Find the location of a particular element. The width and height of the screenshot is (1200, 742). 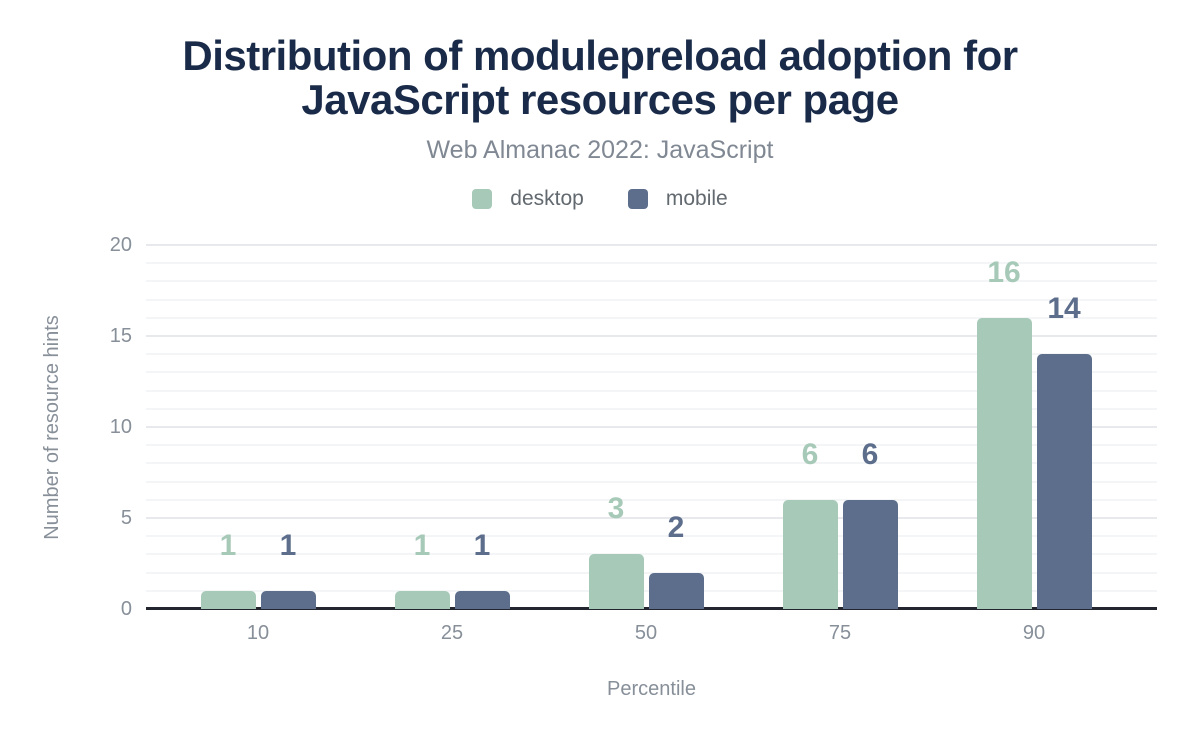

y-tick-label: 5 is located at coordinates (126, 518).